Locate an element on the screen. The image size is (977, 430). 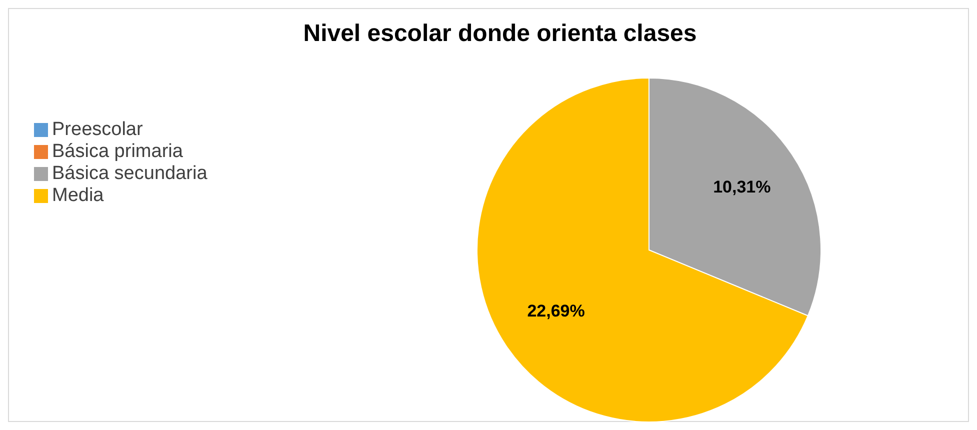
data-label: 22,69% is located at coordinates (556, 311).